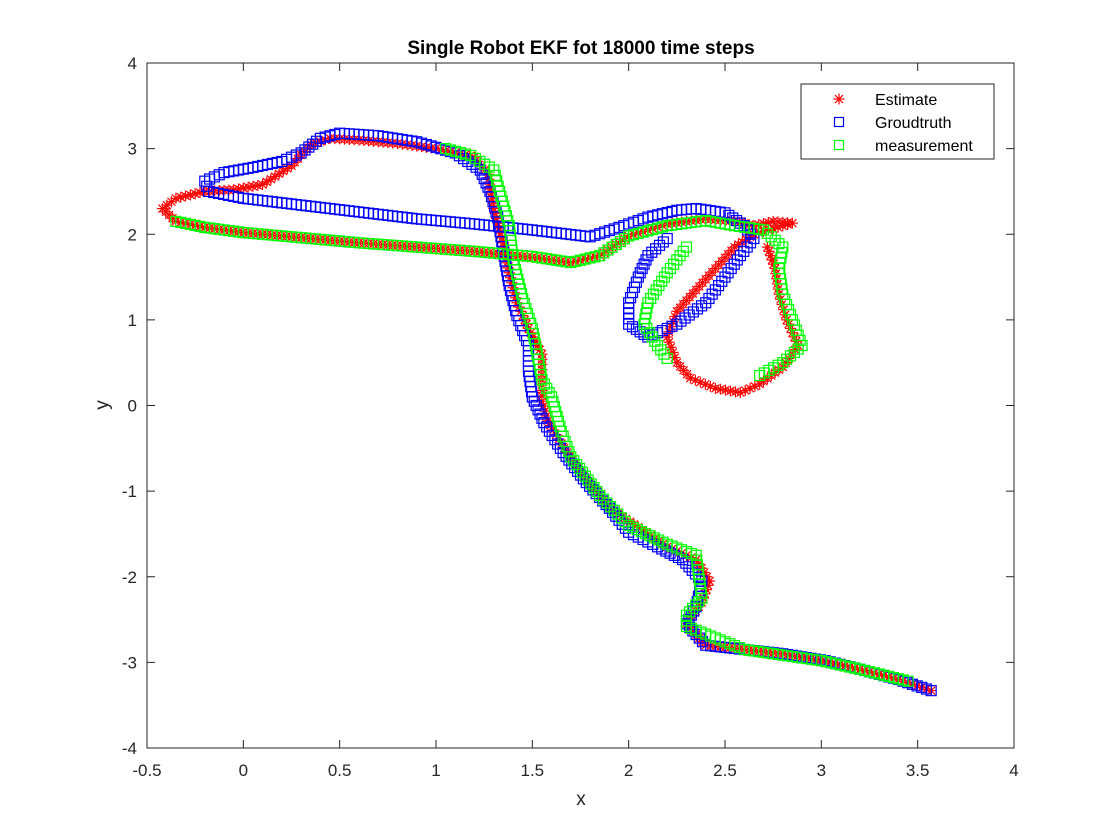 This screenshot has height=840, width=1120. What do you see at coordinates (129, 577) in the screenshot?
I see `y-tick-label: -2` at bounding box center [129, 577].